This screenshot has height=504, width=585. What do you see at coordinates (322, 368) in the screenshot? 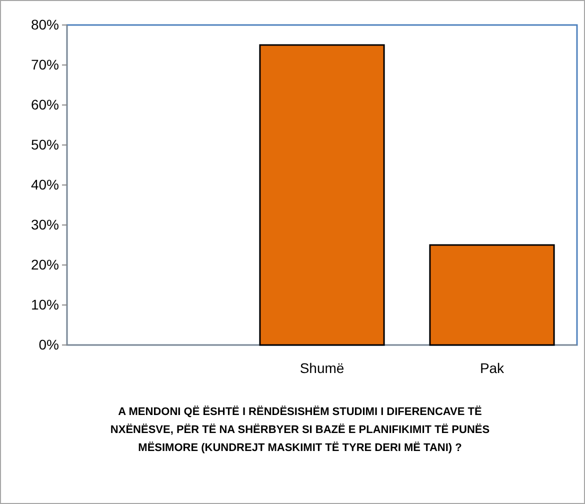
I see `x-tick-label: Shumë` at bounding box center [322, 368].